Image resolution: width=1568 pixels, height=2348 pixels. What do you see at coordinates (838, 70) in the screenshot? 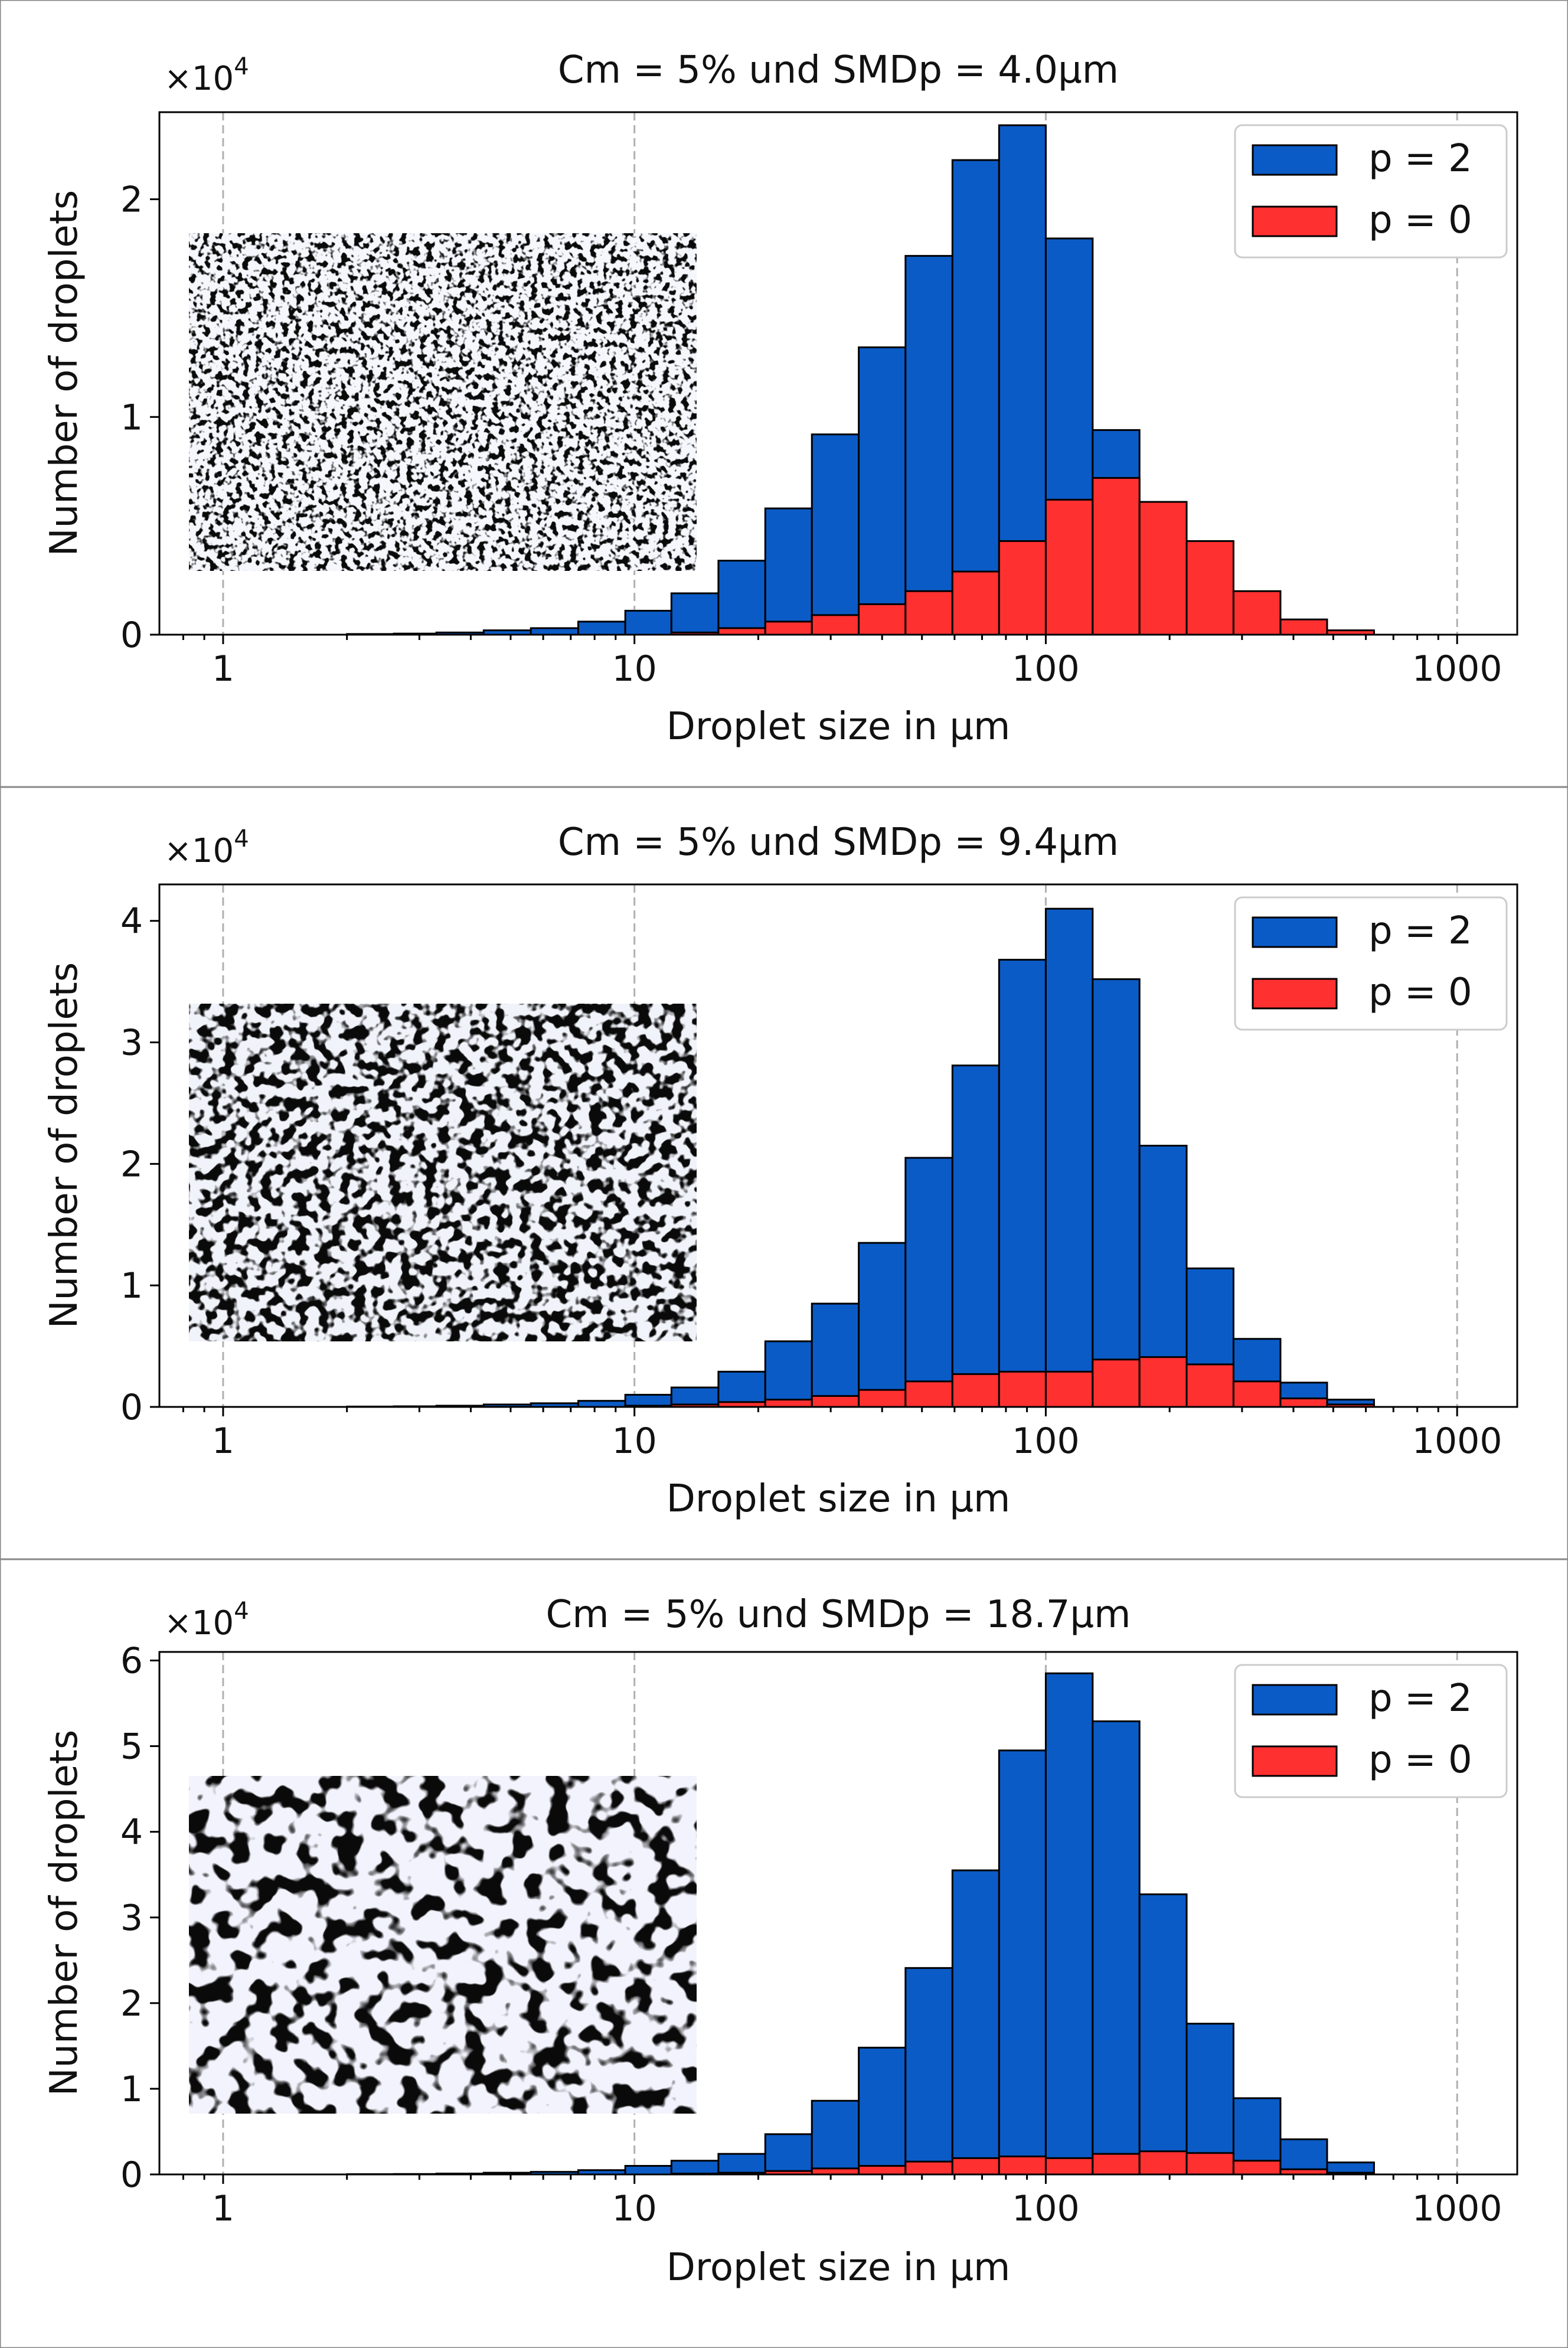
I see `chart-title: Cm = 5% und SMDp = 4.0µm` at bounding box center [838, 70].